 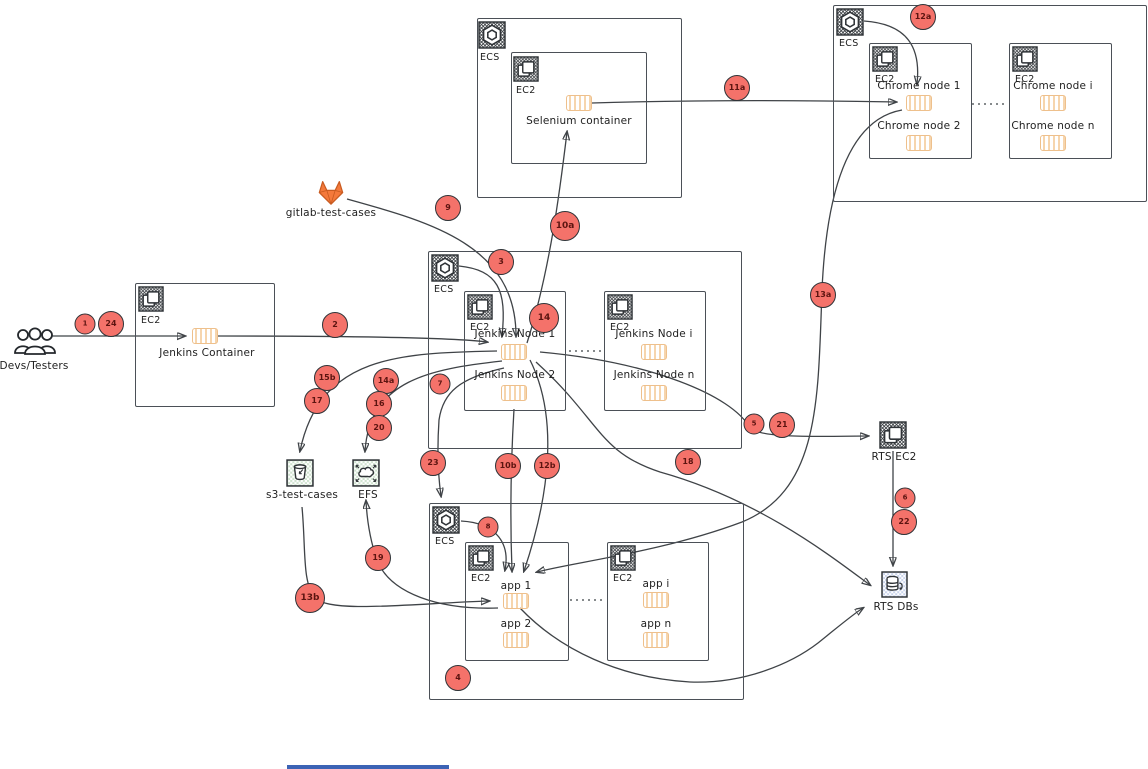 I want to click on gitlab-label: gitlab-test-cases, so click(x=331, y=213).